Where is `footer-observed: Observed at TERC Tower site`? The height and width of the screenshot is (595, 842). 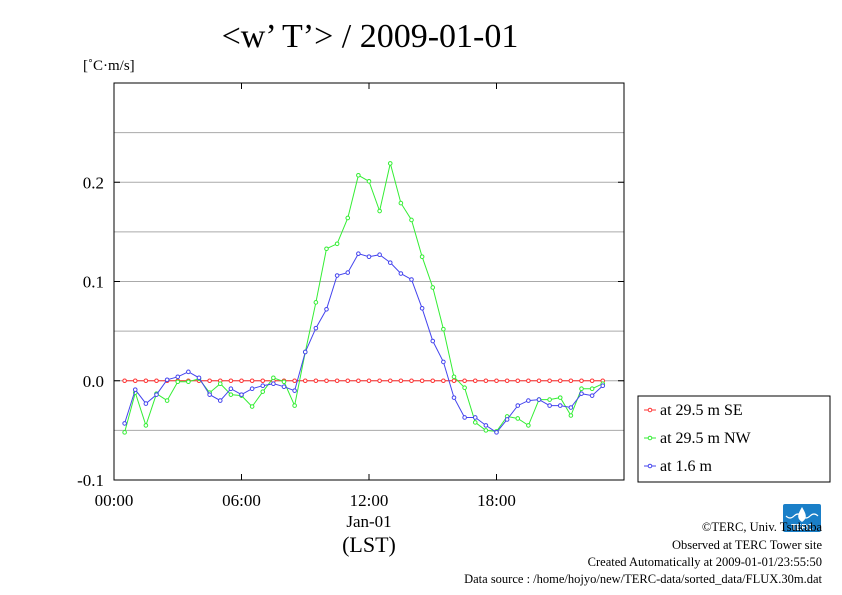
footer-observed: Observed at TERC Tower site is located at coordinates (747, 545).